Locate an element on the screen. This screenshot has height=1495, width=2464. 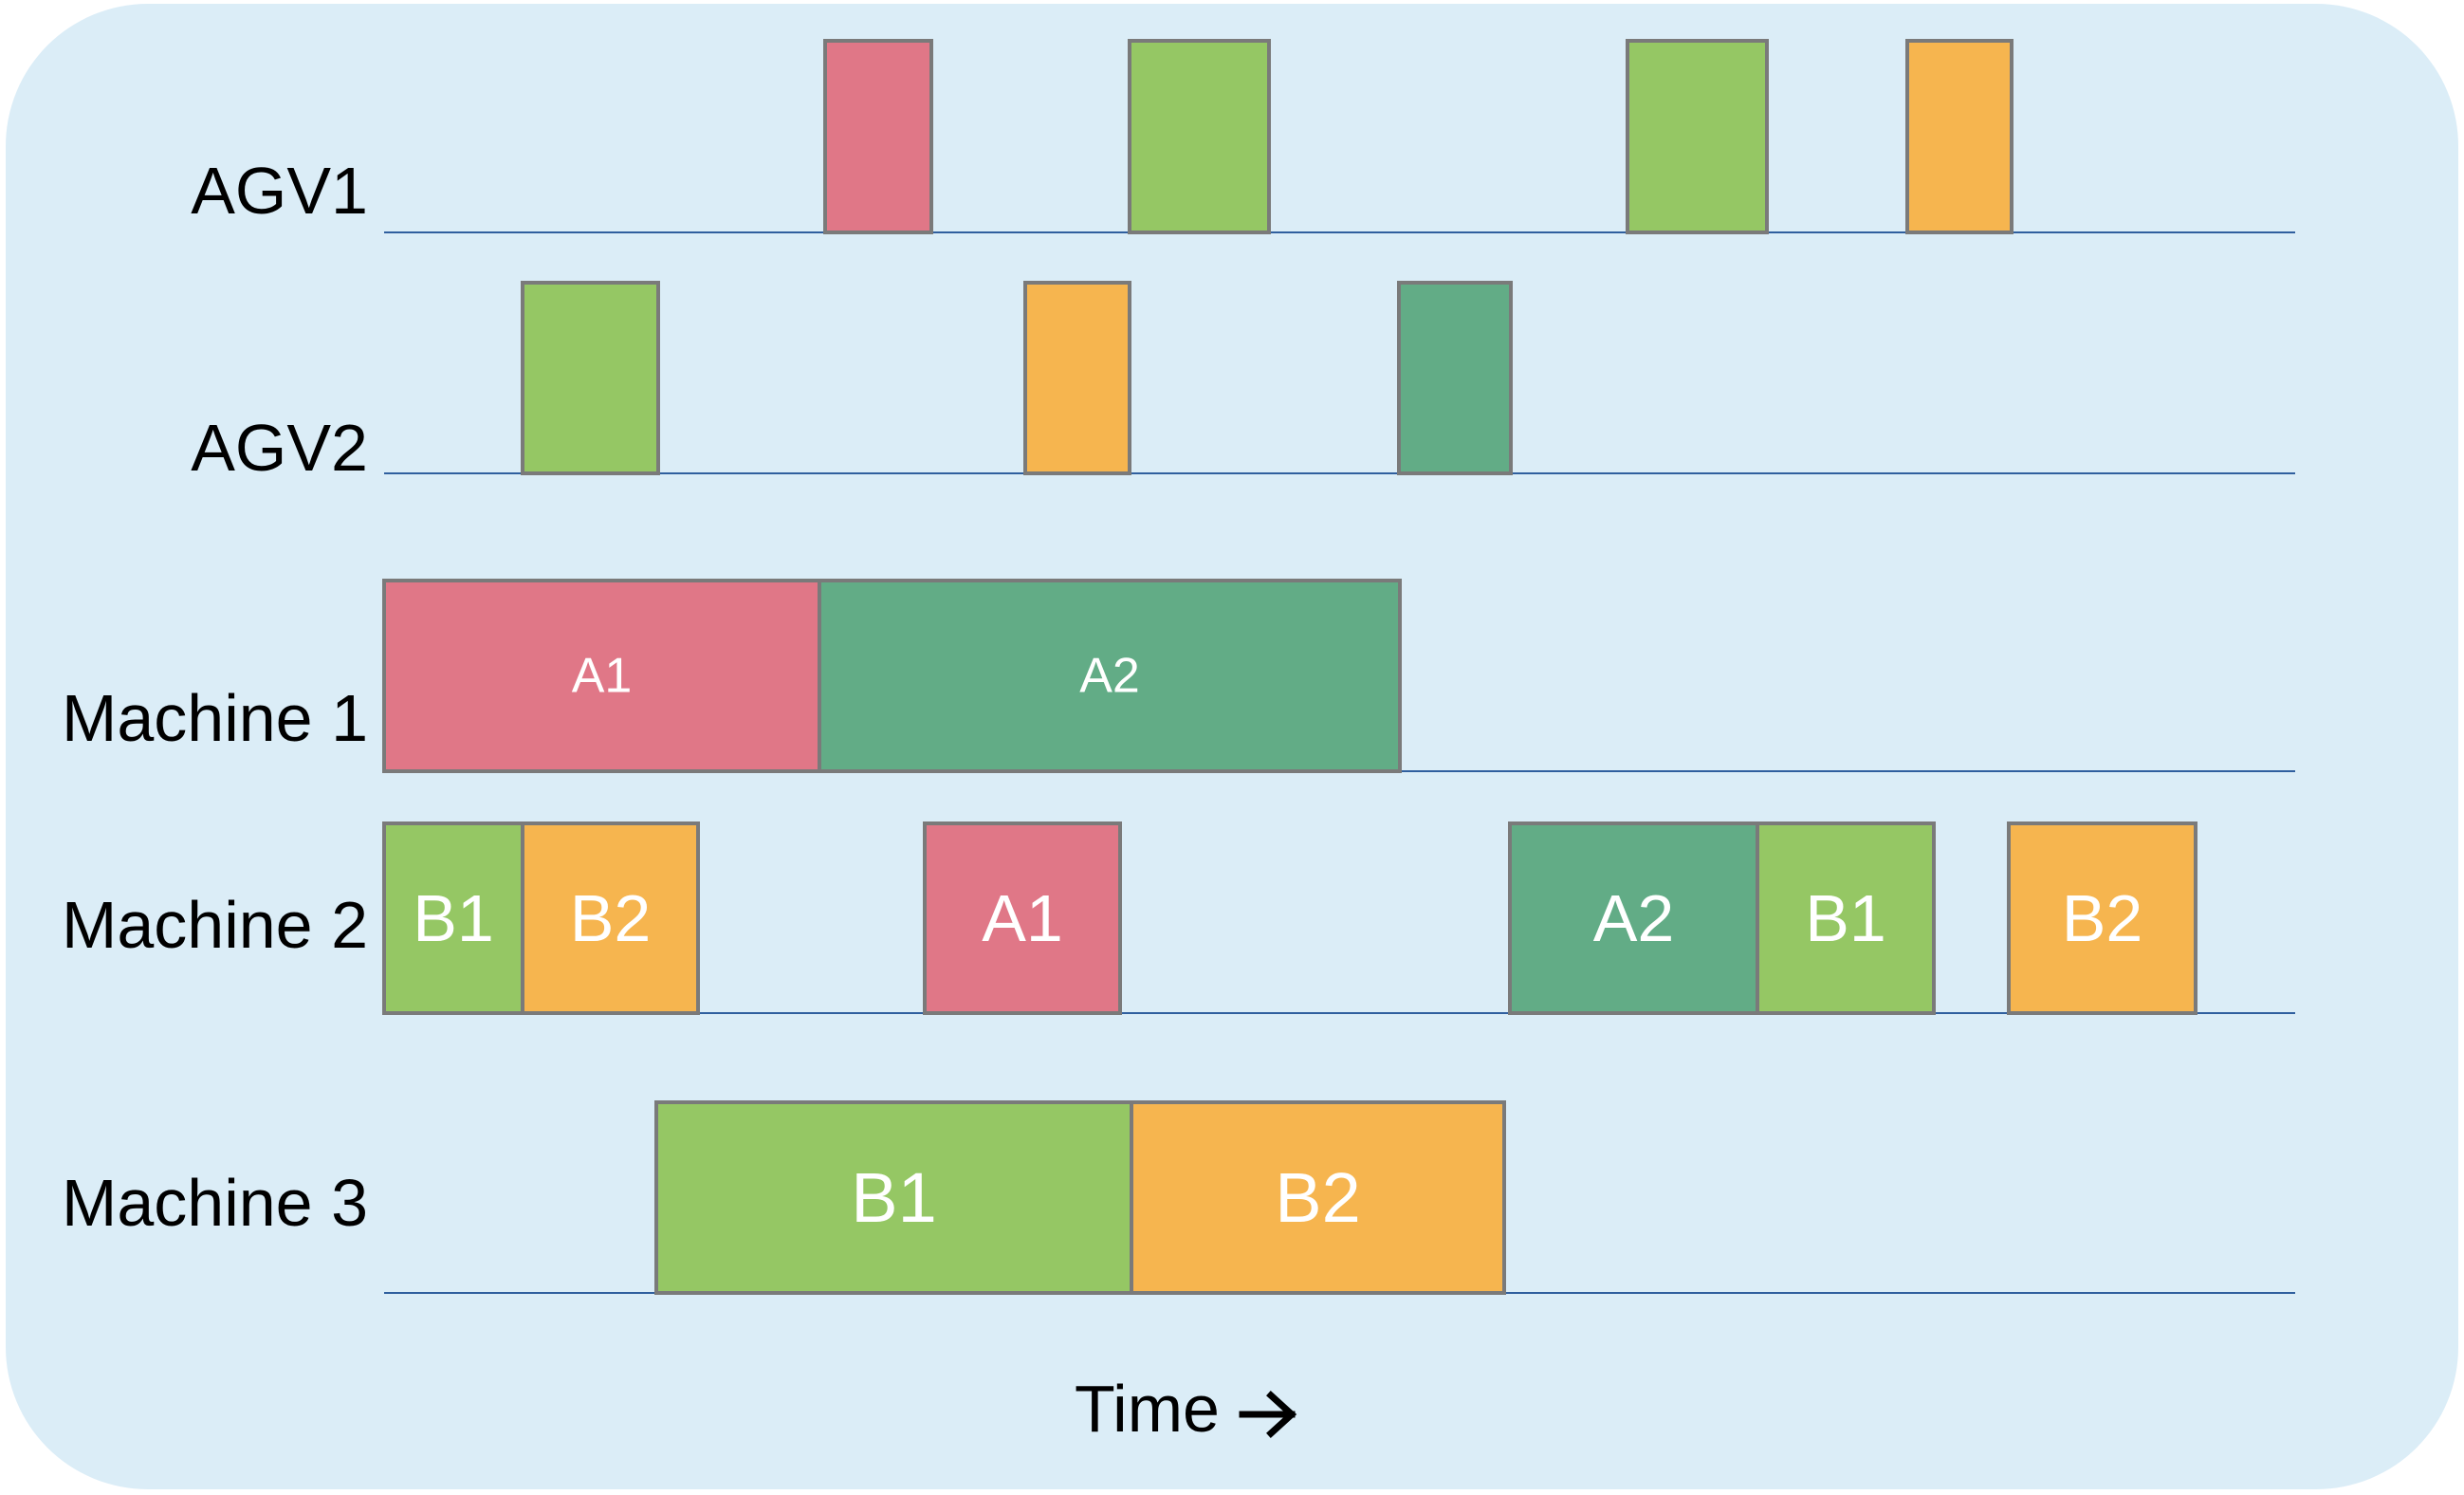
time-axis-text: Time is located at coordinates (1147, 1409).